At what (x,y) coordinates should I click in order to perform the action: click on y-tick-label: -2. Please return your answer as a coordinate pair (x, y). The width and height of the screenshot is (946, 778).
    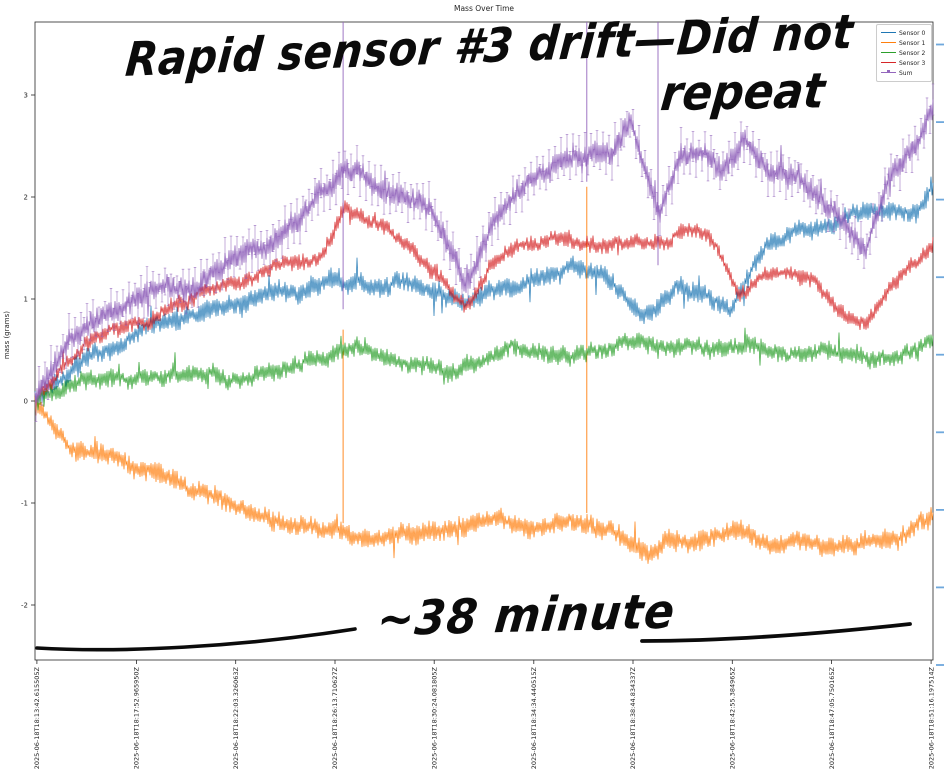
    Looking at the image, I should click on (24, 605).